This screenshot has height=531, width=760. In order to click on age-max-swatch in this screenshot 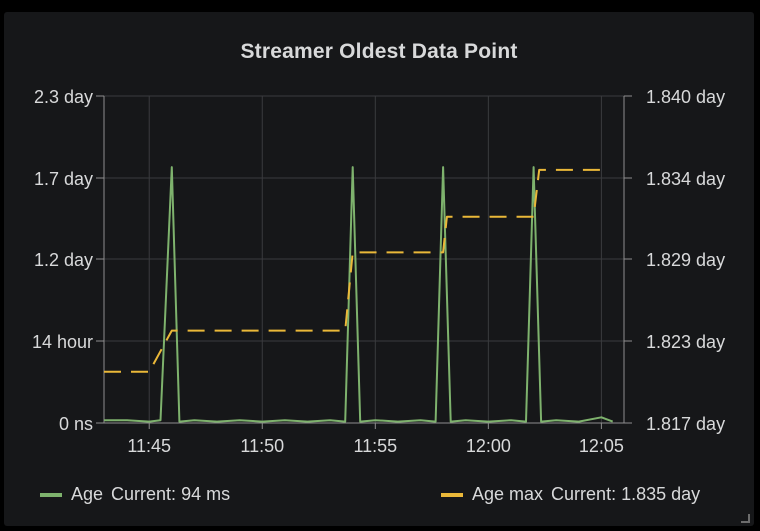, I will do `click(452, 494)`.